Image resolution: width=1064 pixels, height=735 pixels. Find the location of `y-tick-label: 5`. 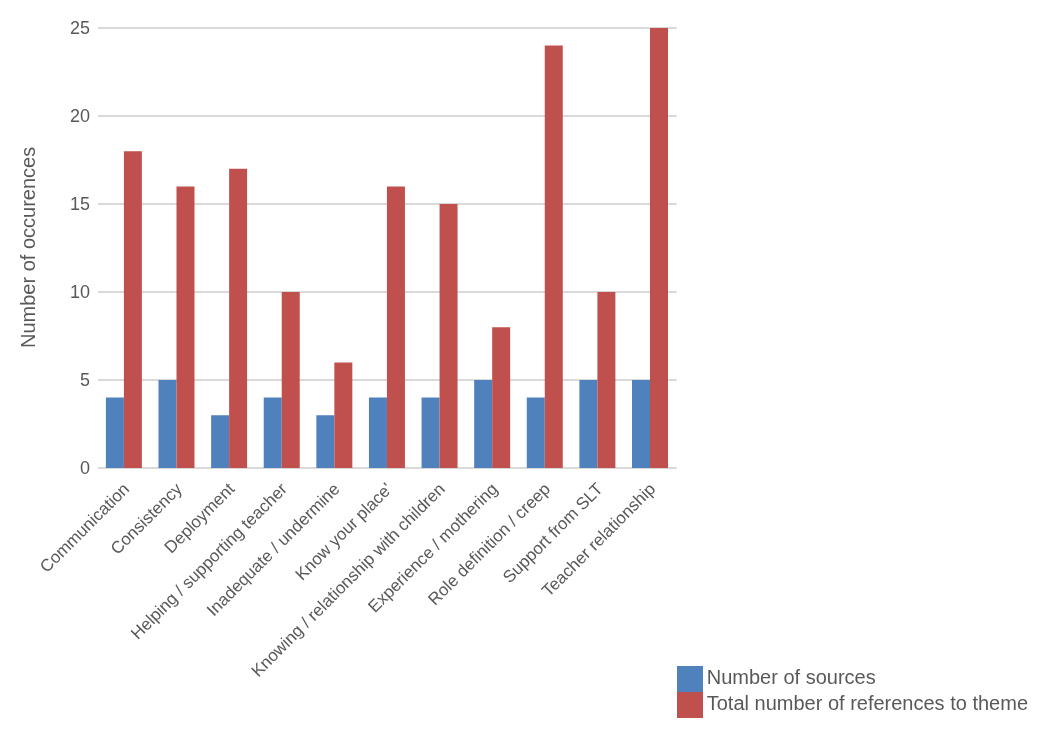

y-tick-label: 5 is located at coordinates (84, 380).